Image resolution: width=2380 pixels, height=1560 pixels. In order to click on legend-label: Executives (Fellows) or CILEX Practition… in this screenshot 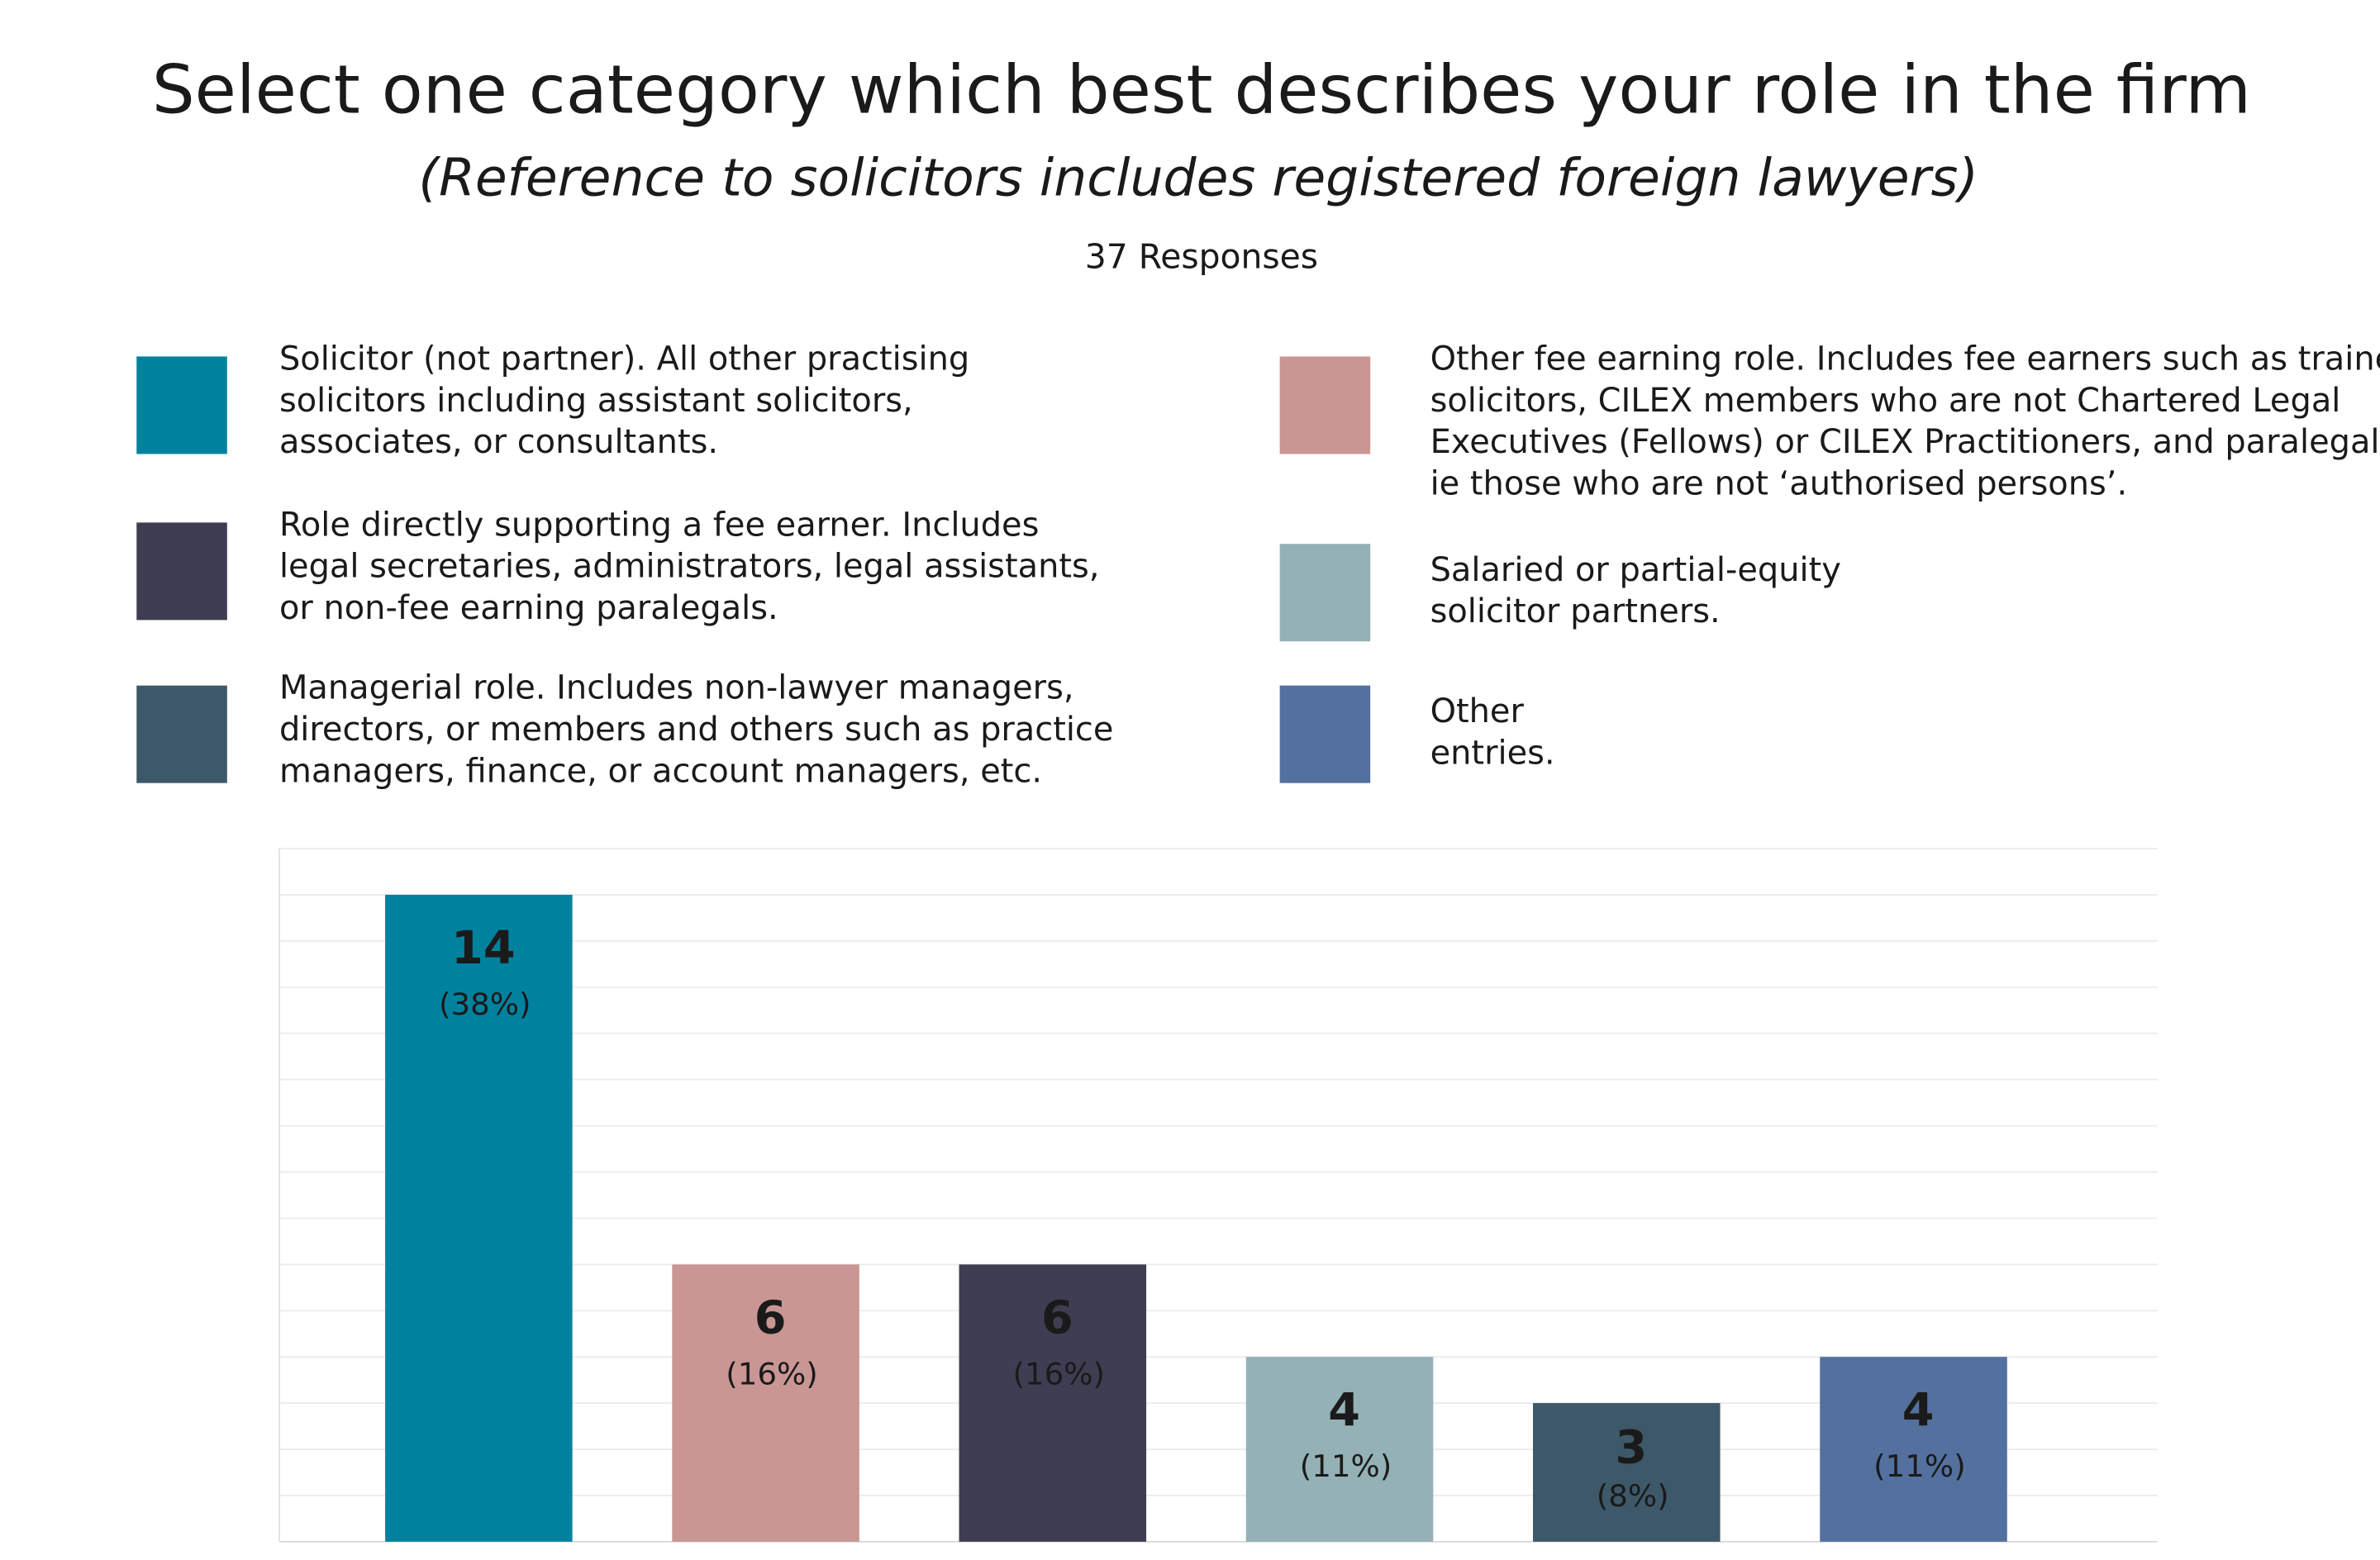, I will do `click(1905, 442)`.